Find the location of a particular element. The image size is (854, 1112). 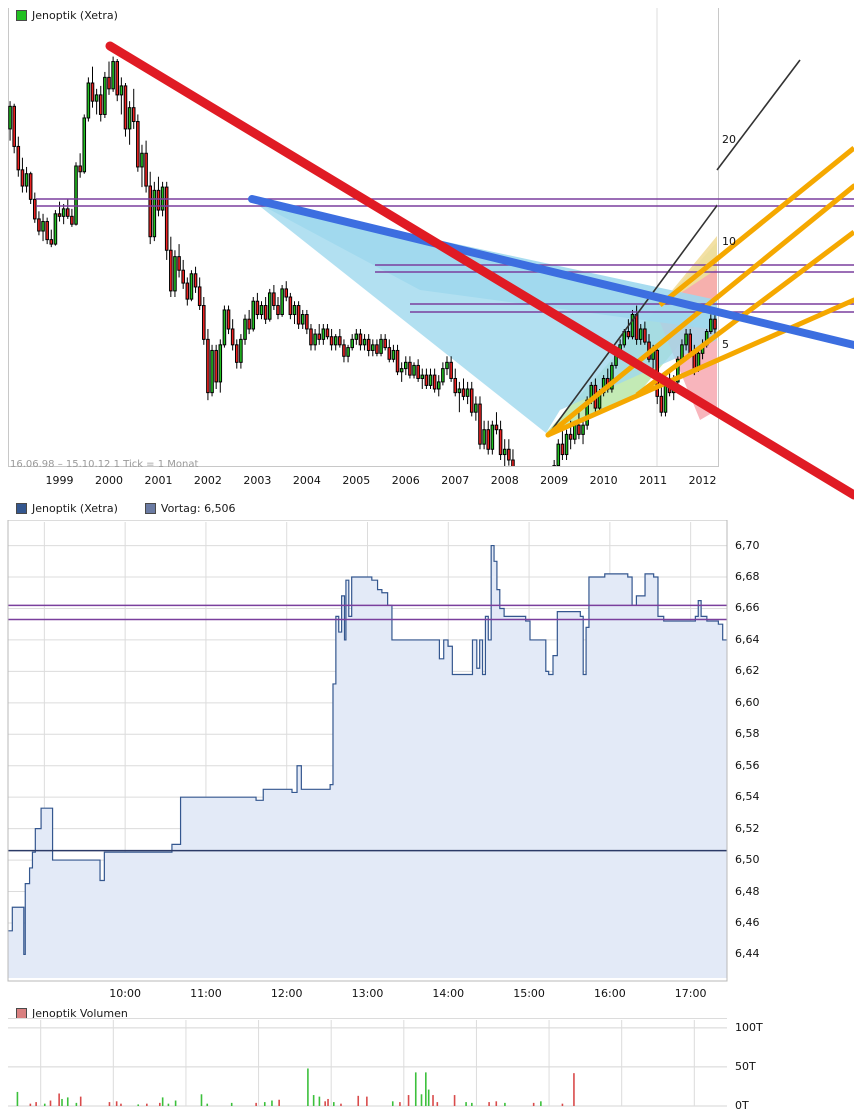

x-tick-label: 2008 is located at coordinates (504, 480).